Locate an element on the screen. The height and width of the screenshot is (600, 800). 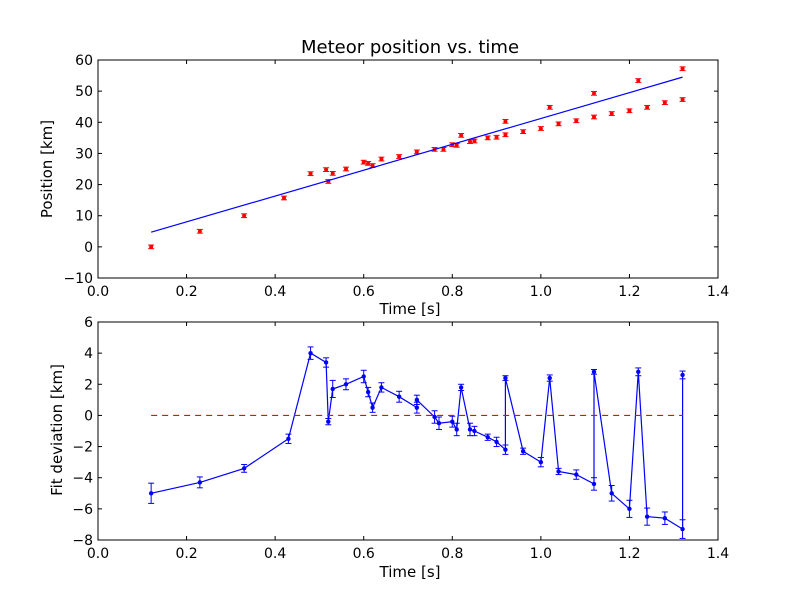
y-tick-label: 4 is located at coordinates (88, 354).